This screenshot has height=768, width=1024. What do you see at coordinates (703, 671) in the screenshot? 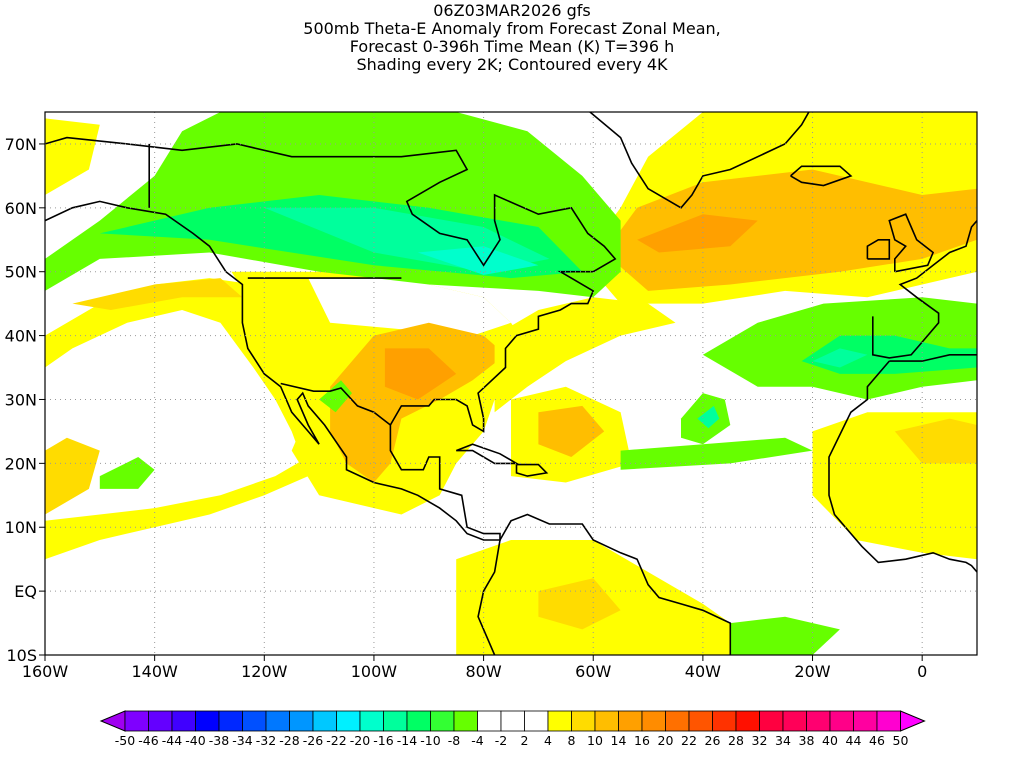
I see `lon-tick-label: 40W` at bounding box center [703, 671].